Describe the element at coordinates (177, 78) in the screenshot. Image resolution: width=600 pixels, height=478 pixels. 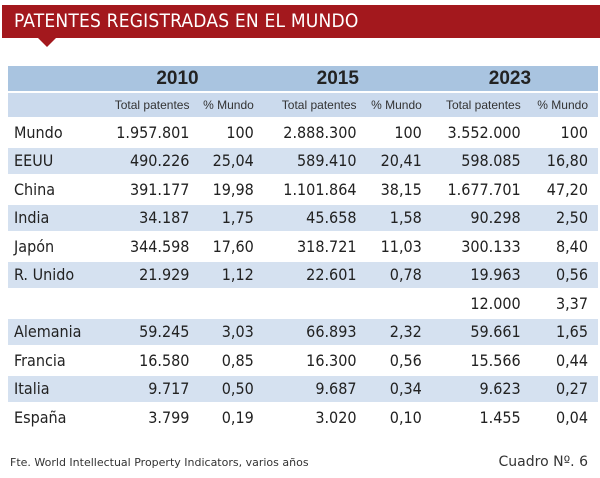
I see `year-header: 2010` at that location.